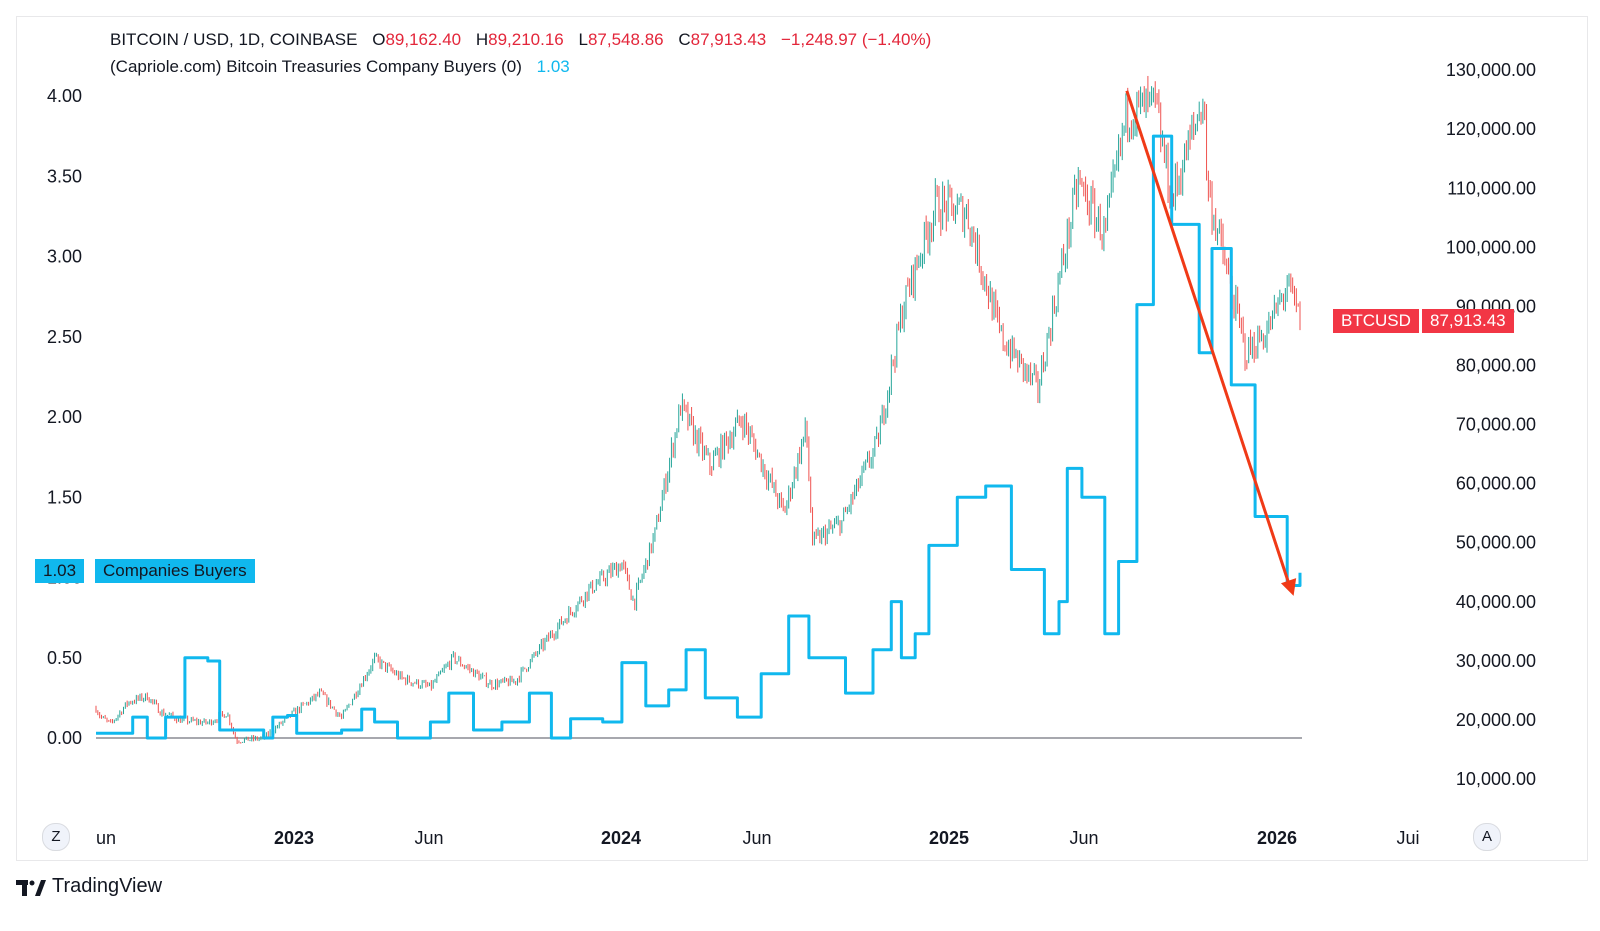 The height and width of the screenshot is (931, 1600). I want to click on close-label: C, so click(684, 39).